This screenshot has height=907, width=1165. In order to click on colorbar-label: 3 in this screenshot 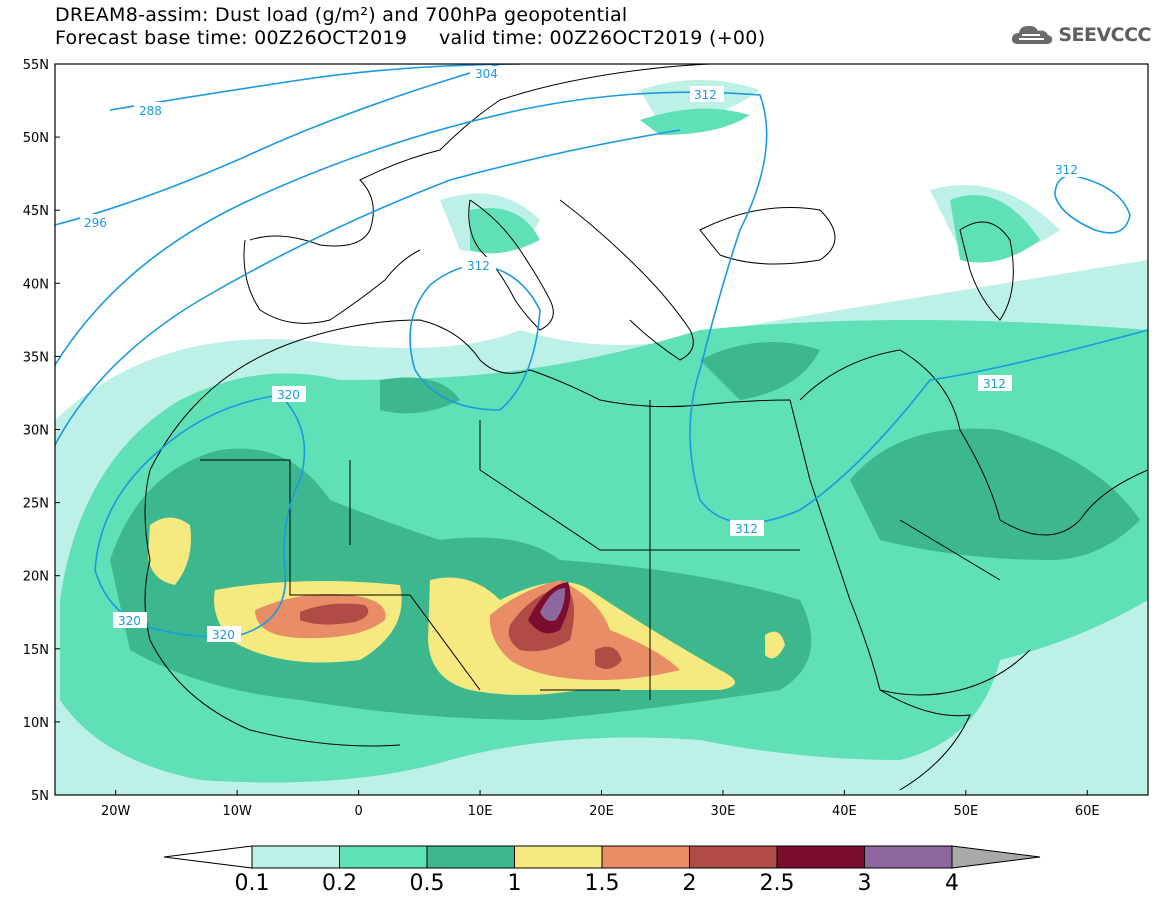, I will do `click(865, 883)`.